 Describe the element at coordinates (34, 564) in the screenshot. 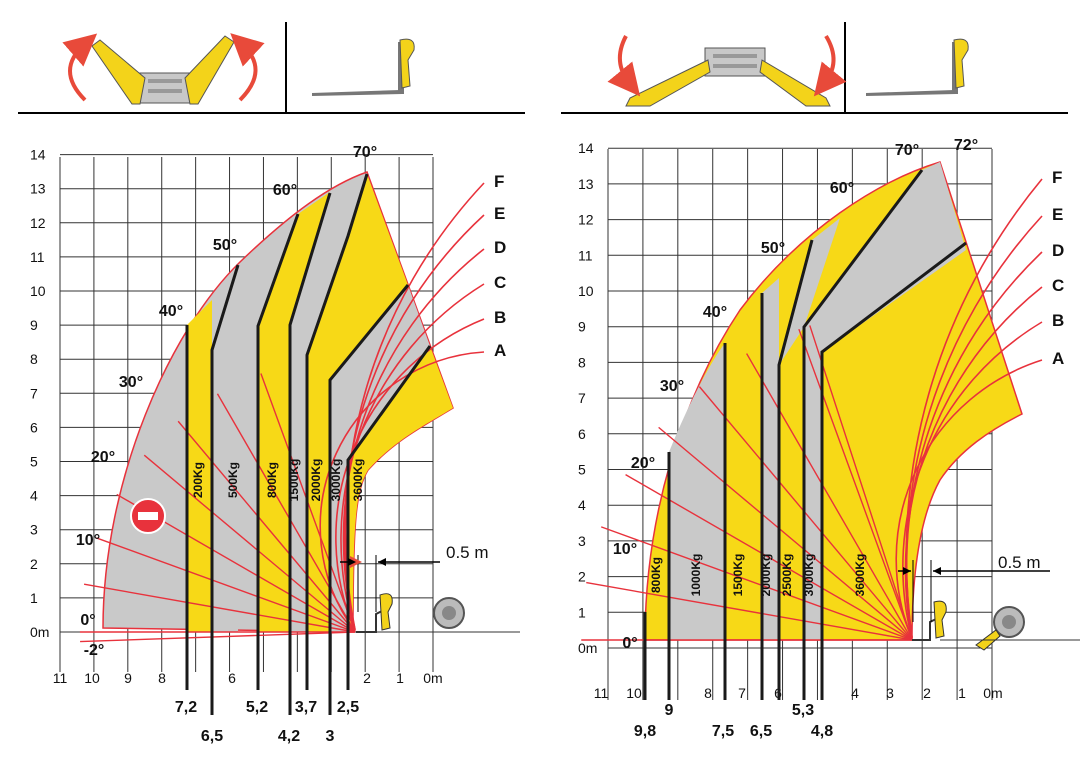

I see `y-tick-label: 2` at that location.